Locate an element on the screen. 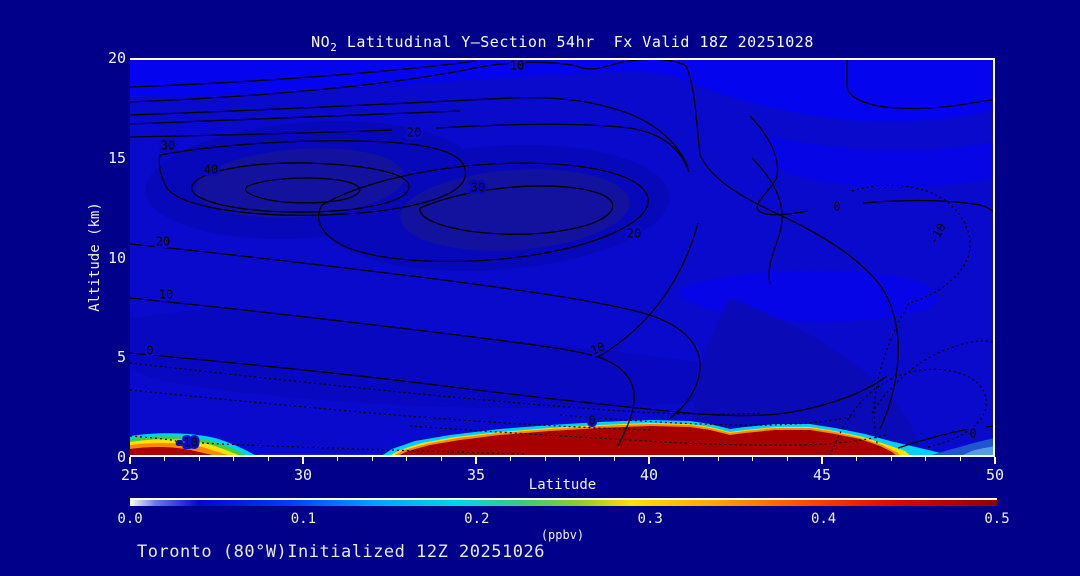 The image size is (1080, 576). contour-label: 40 is located at coordinates (211, 170).